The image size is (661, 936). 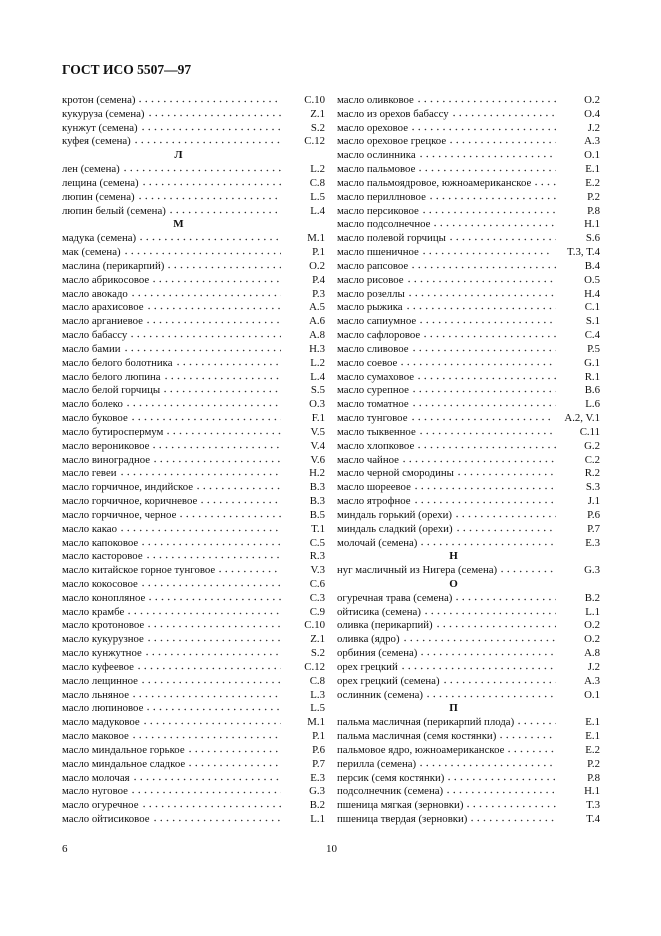 I want to click on entry-reference: E.2, so click(x=592, y=749).